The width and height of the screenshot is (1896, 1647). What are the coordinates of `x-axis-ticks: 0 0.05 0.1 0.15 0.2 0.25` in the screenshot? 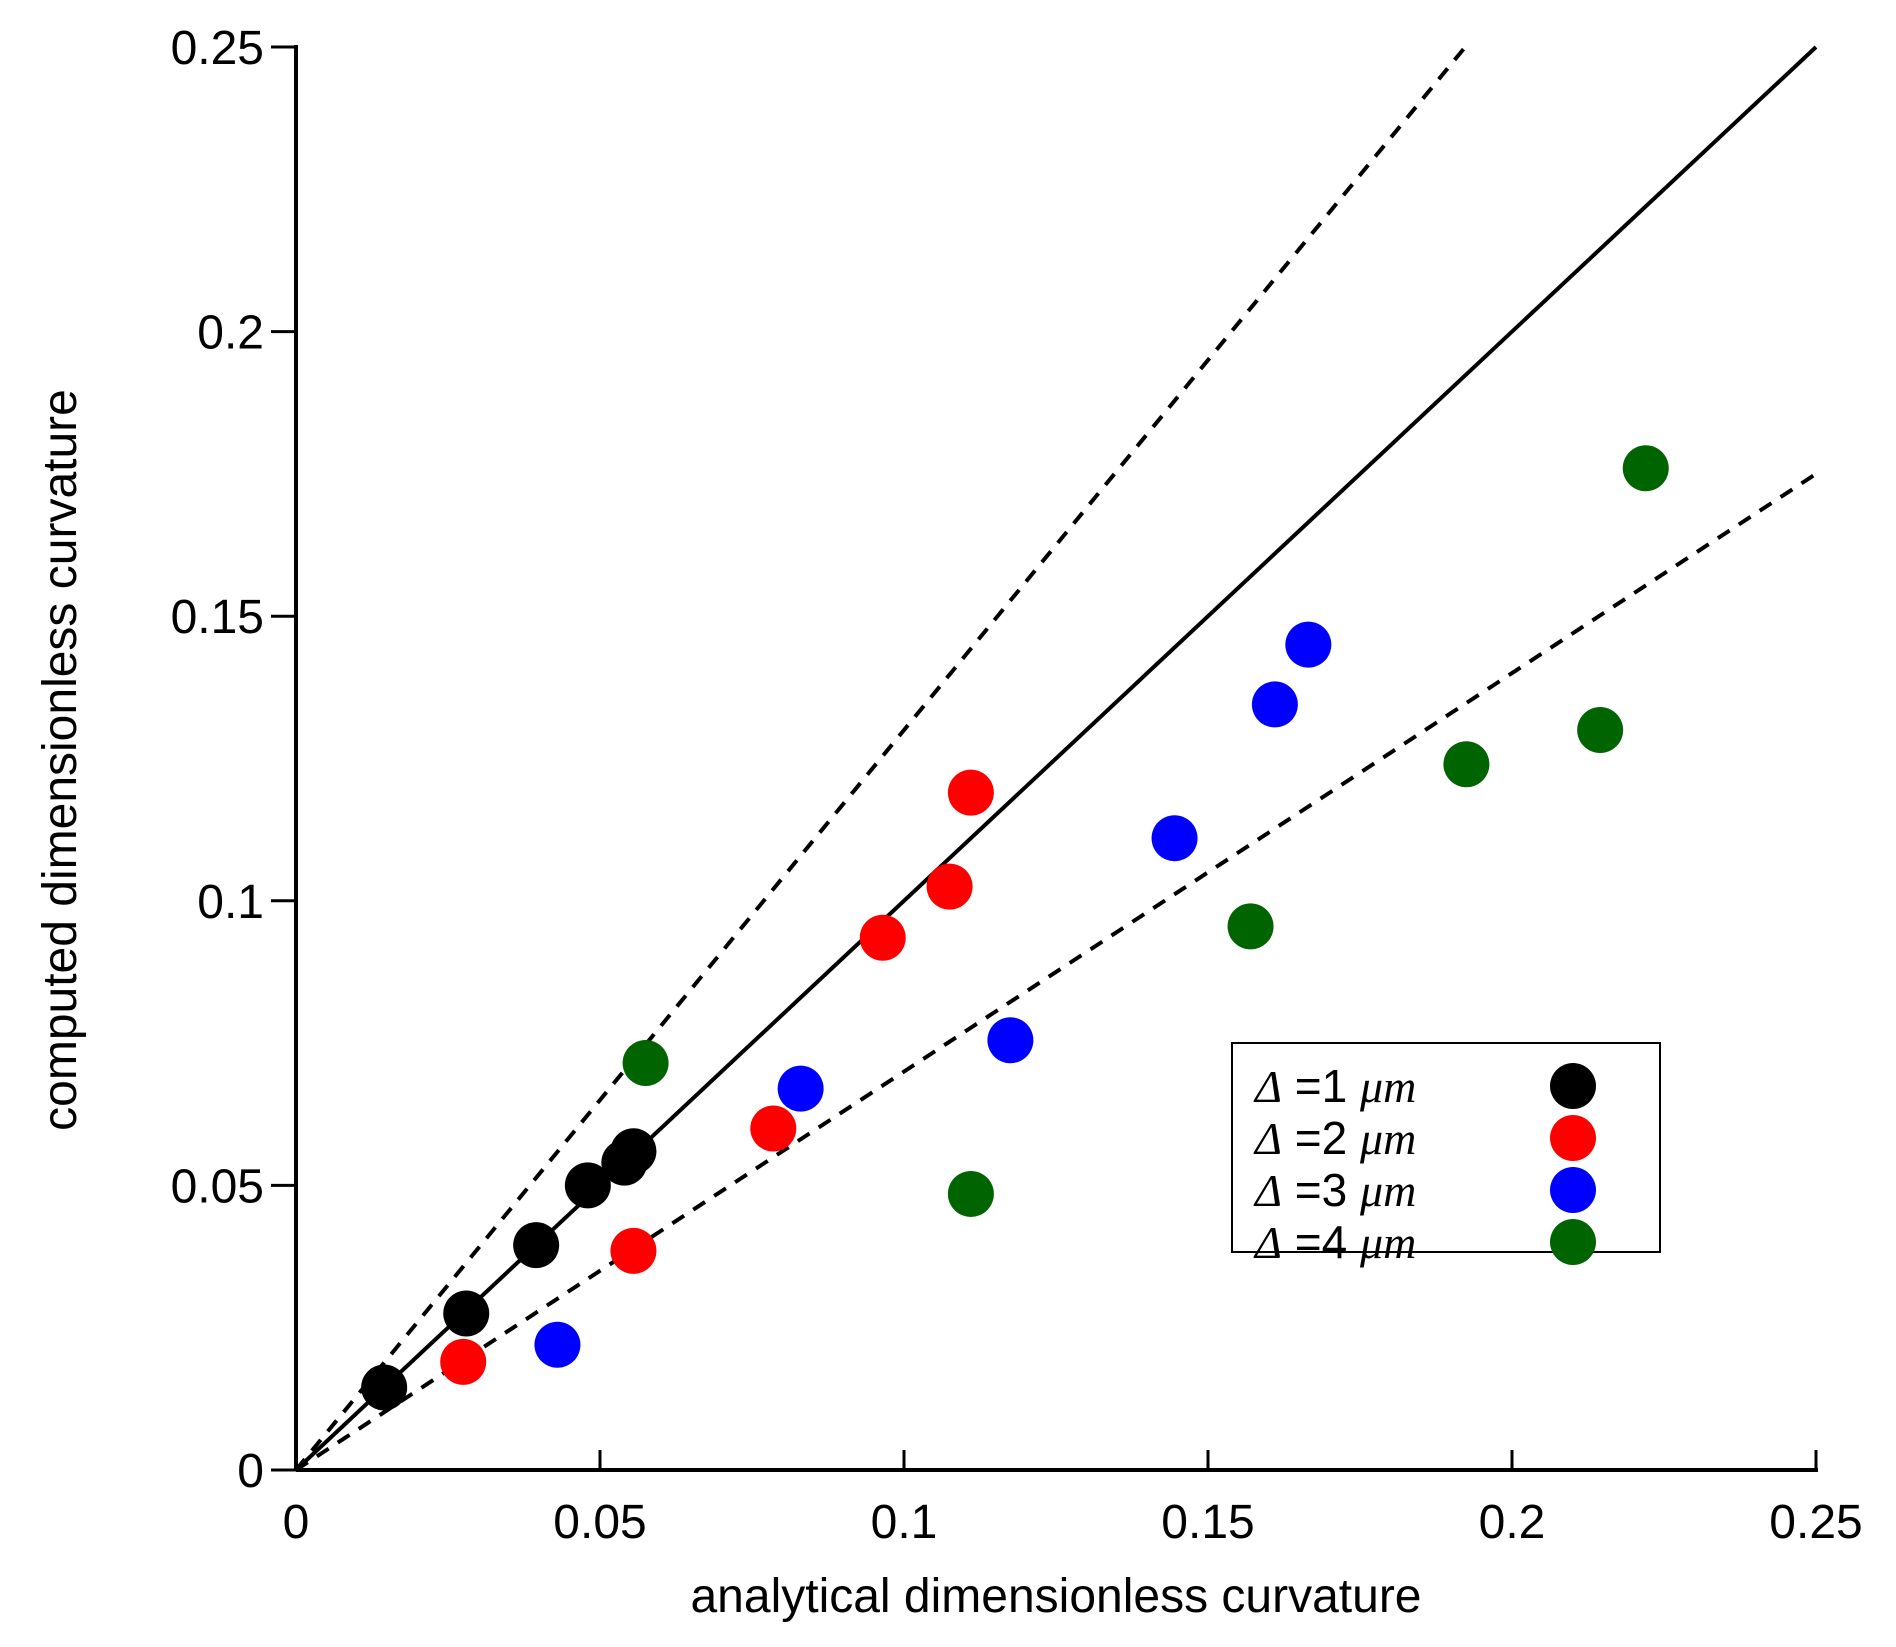 It's located at (1073, 1499).